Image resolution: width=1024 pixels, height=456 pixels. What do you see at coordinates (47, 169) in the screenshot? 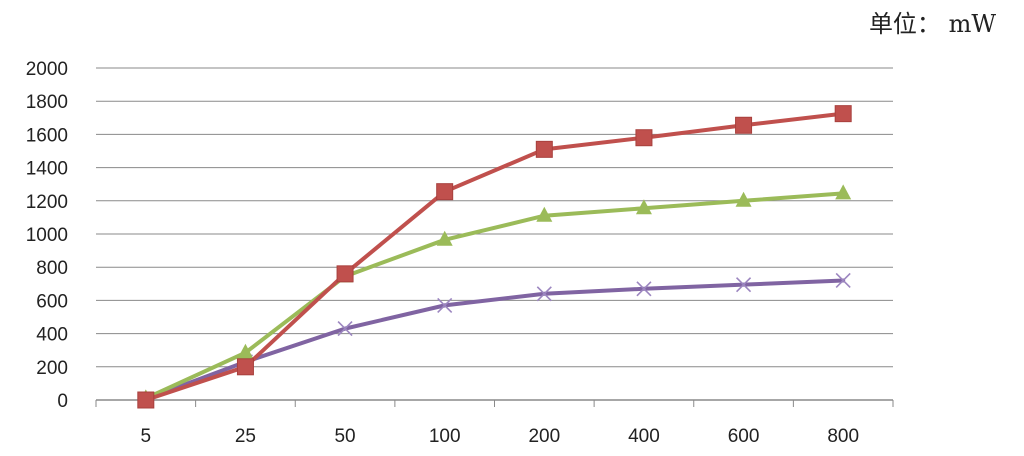
I see `y-tick-label: 1400` at bounding box center [47, 169].